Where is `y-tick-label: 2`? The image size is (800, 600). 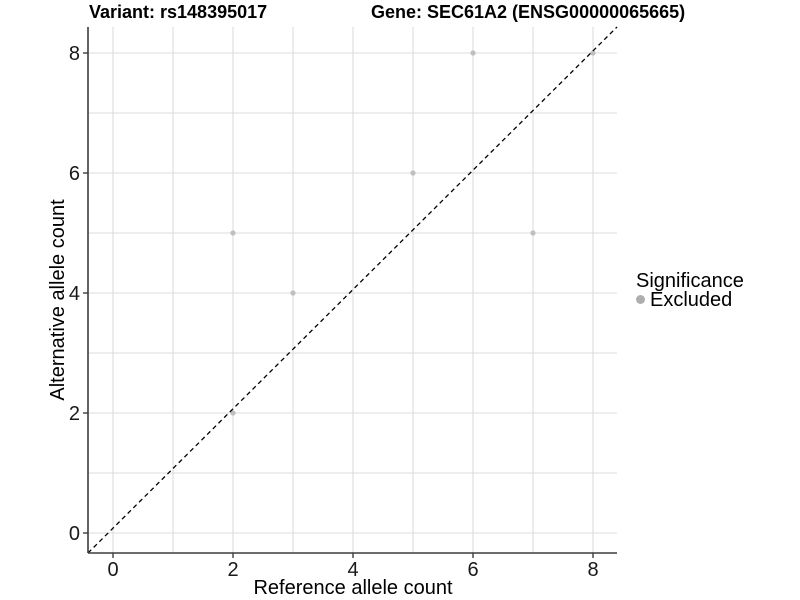 y-tick-label: 2 is located at coordinates (74, 414).